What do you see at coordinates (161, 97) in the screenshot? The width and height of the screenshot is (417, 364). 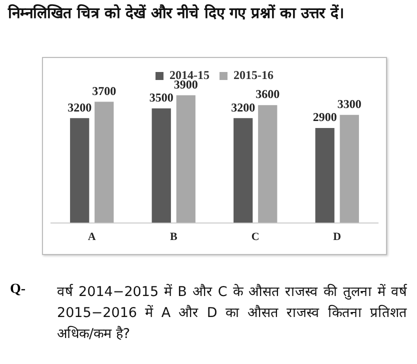 I see `data-label: 3500` at bounding box center [161, 97].